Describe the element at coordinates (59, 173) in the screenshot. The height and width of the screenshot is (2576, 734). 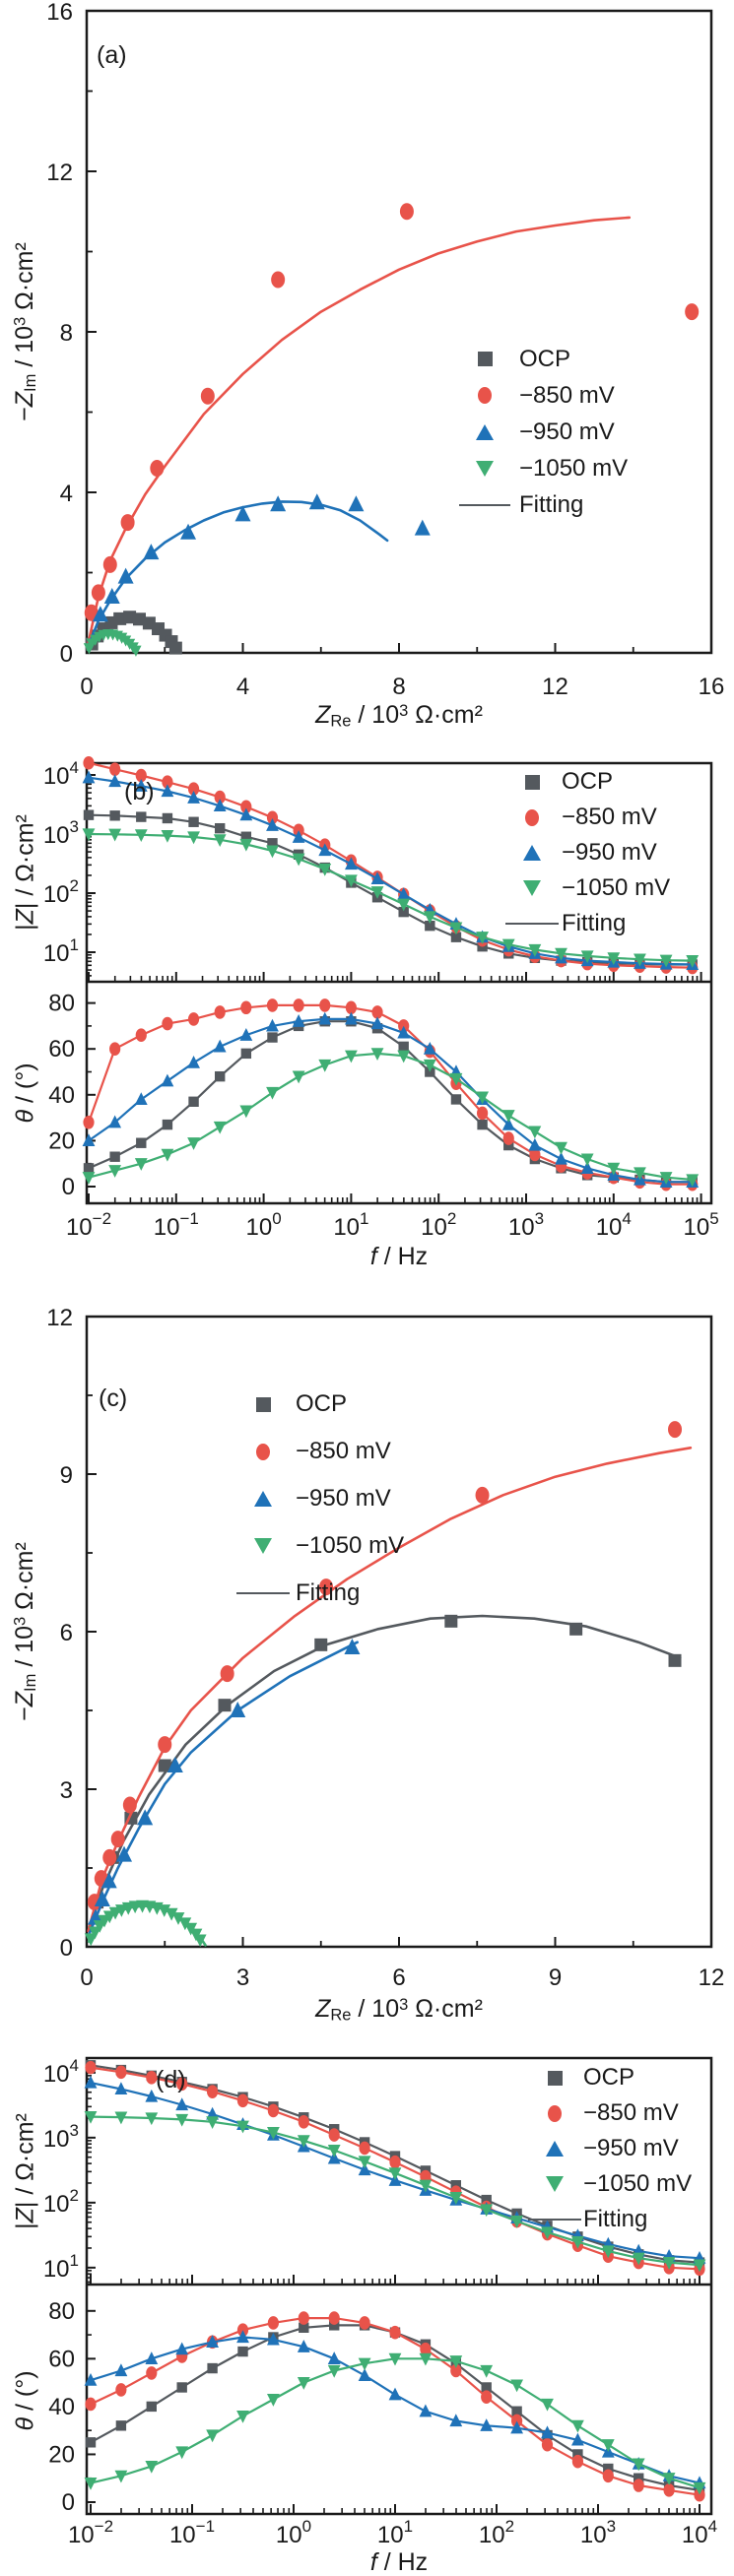
I see `y-tick-label: 12` at that location.